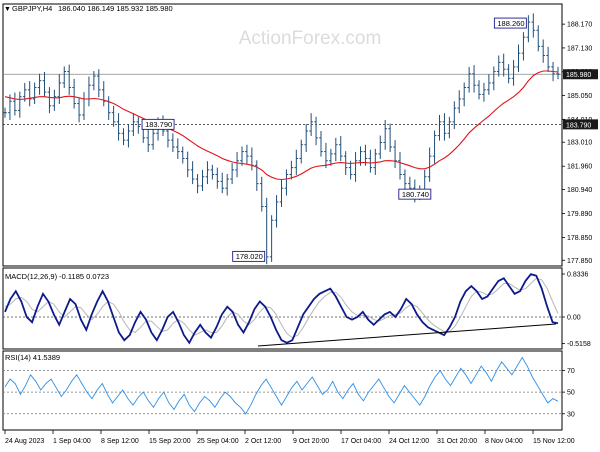  I want to click on x-tick-label: 1 Sep 04:00, so click(72, 441).